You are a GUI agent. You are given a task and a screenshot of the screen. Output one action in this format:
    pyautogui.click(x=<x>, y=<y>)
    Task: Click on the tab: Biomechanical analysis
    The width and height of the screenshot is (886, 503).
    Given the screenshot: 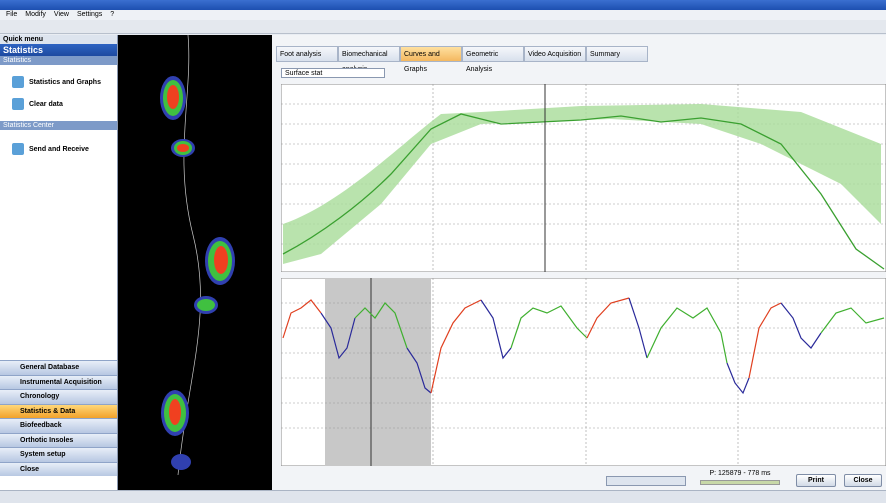 What is the action you would take?
    pyautogui.click(x=369, y=59)
    